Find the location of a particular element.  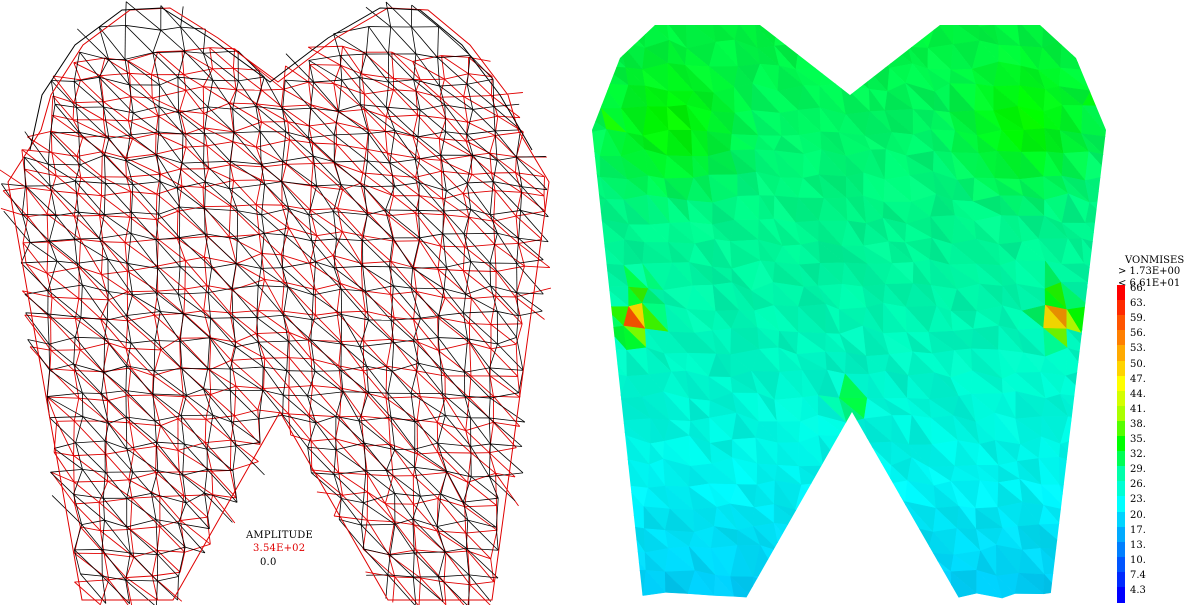

colorbar-tick-label: 56. is located at coordinates (1138, 333).